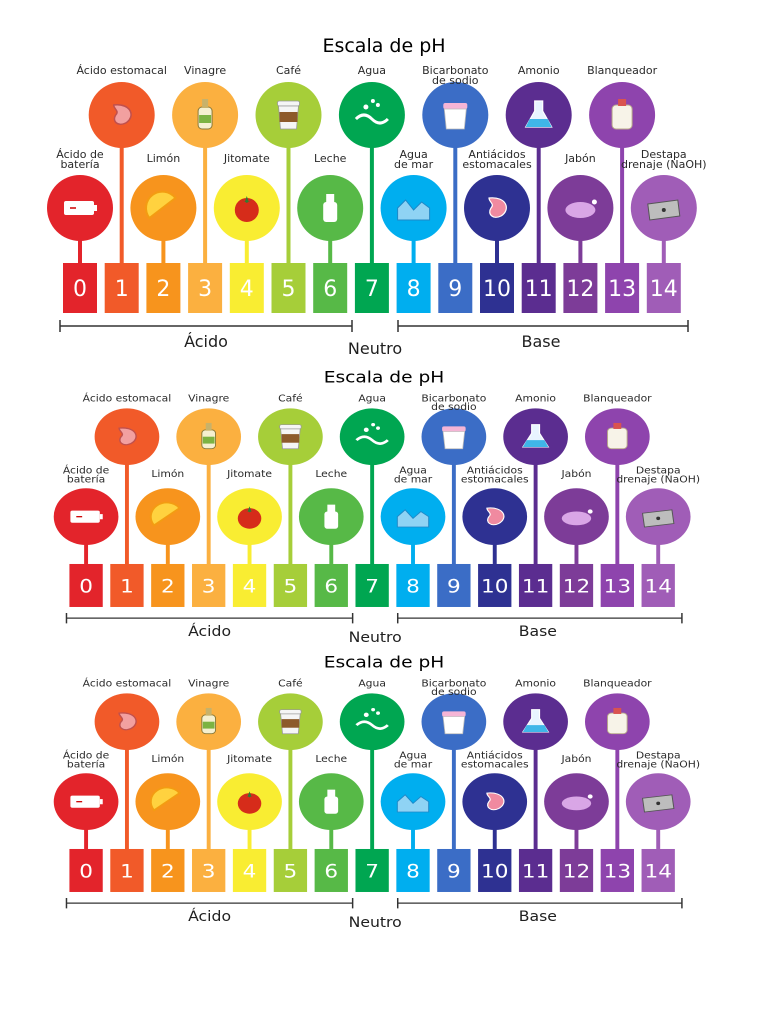 This screenshot has width=768, height=1024. Describe the element at coordinates (208, 711) in the screenshot. I see `bottle-neck` at that location.